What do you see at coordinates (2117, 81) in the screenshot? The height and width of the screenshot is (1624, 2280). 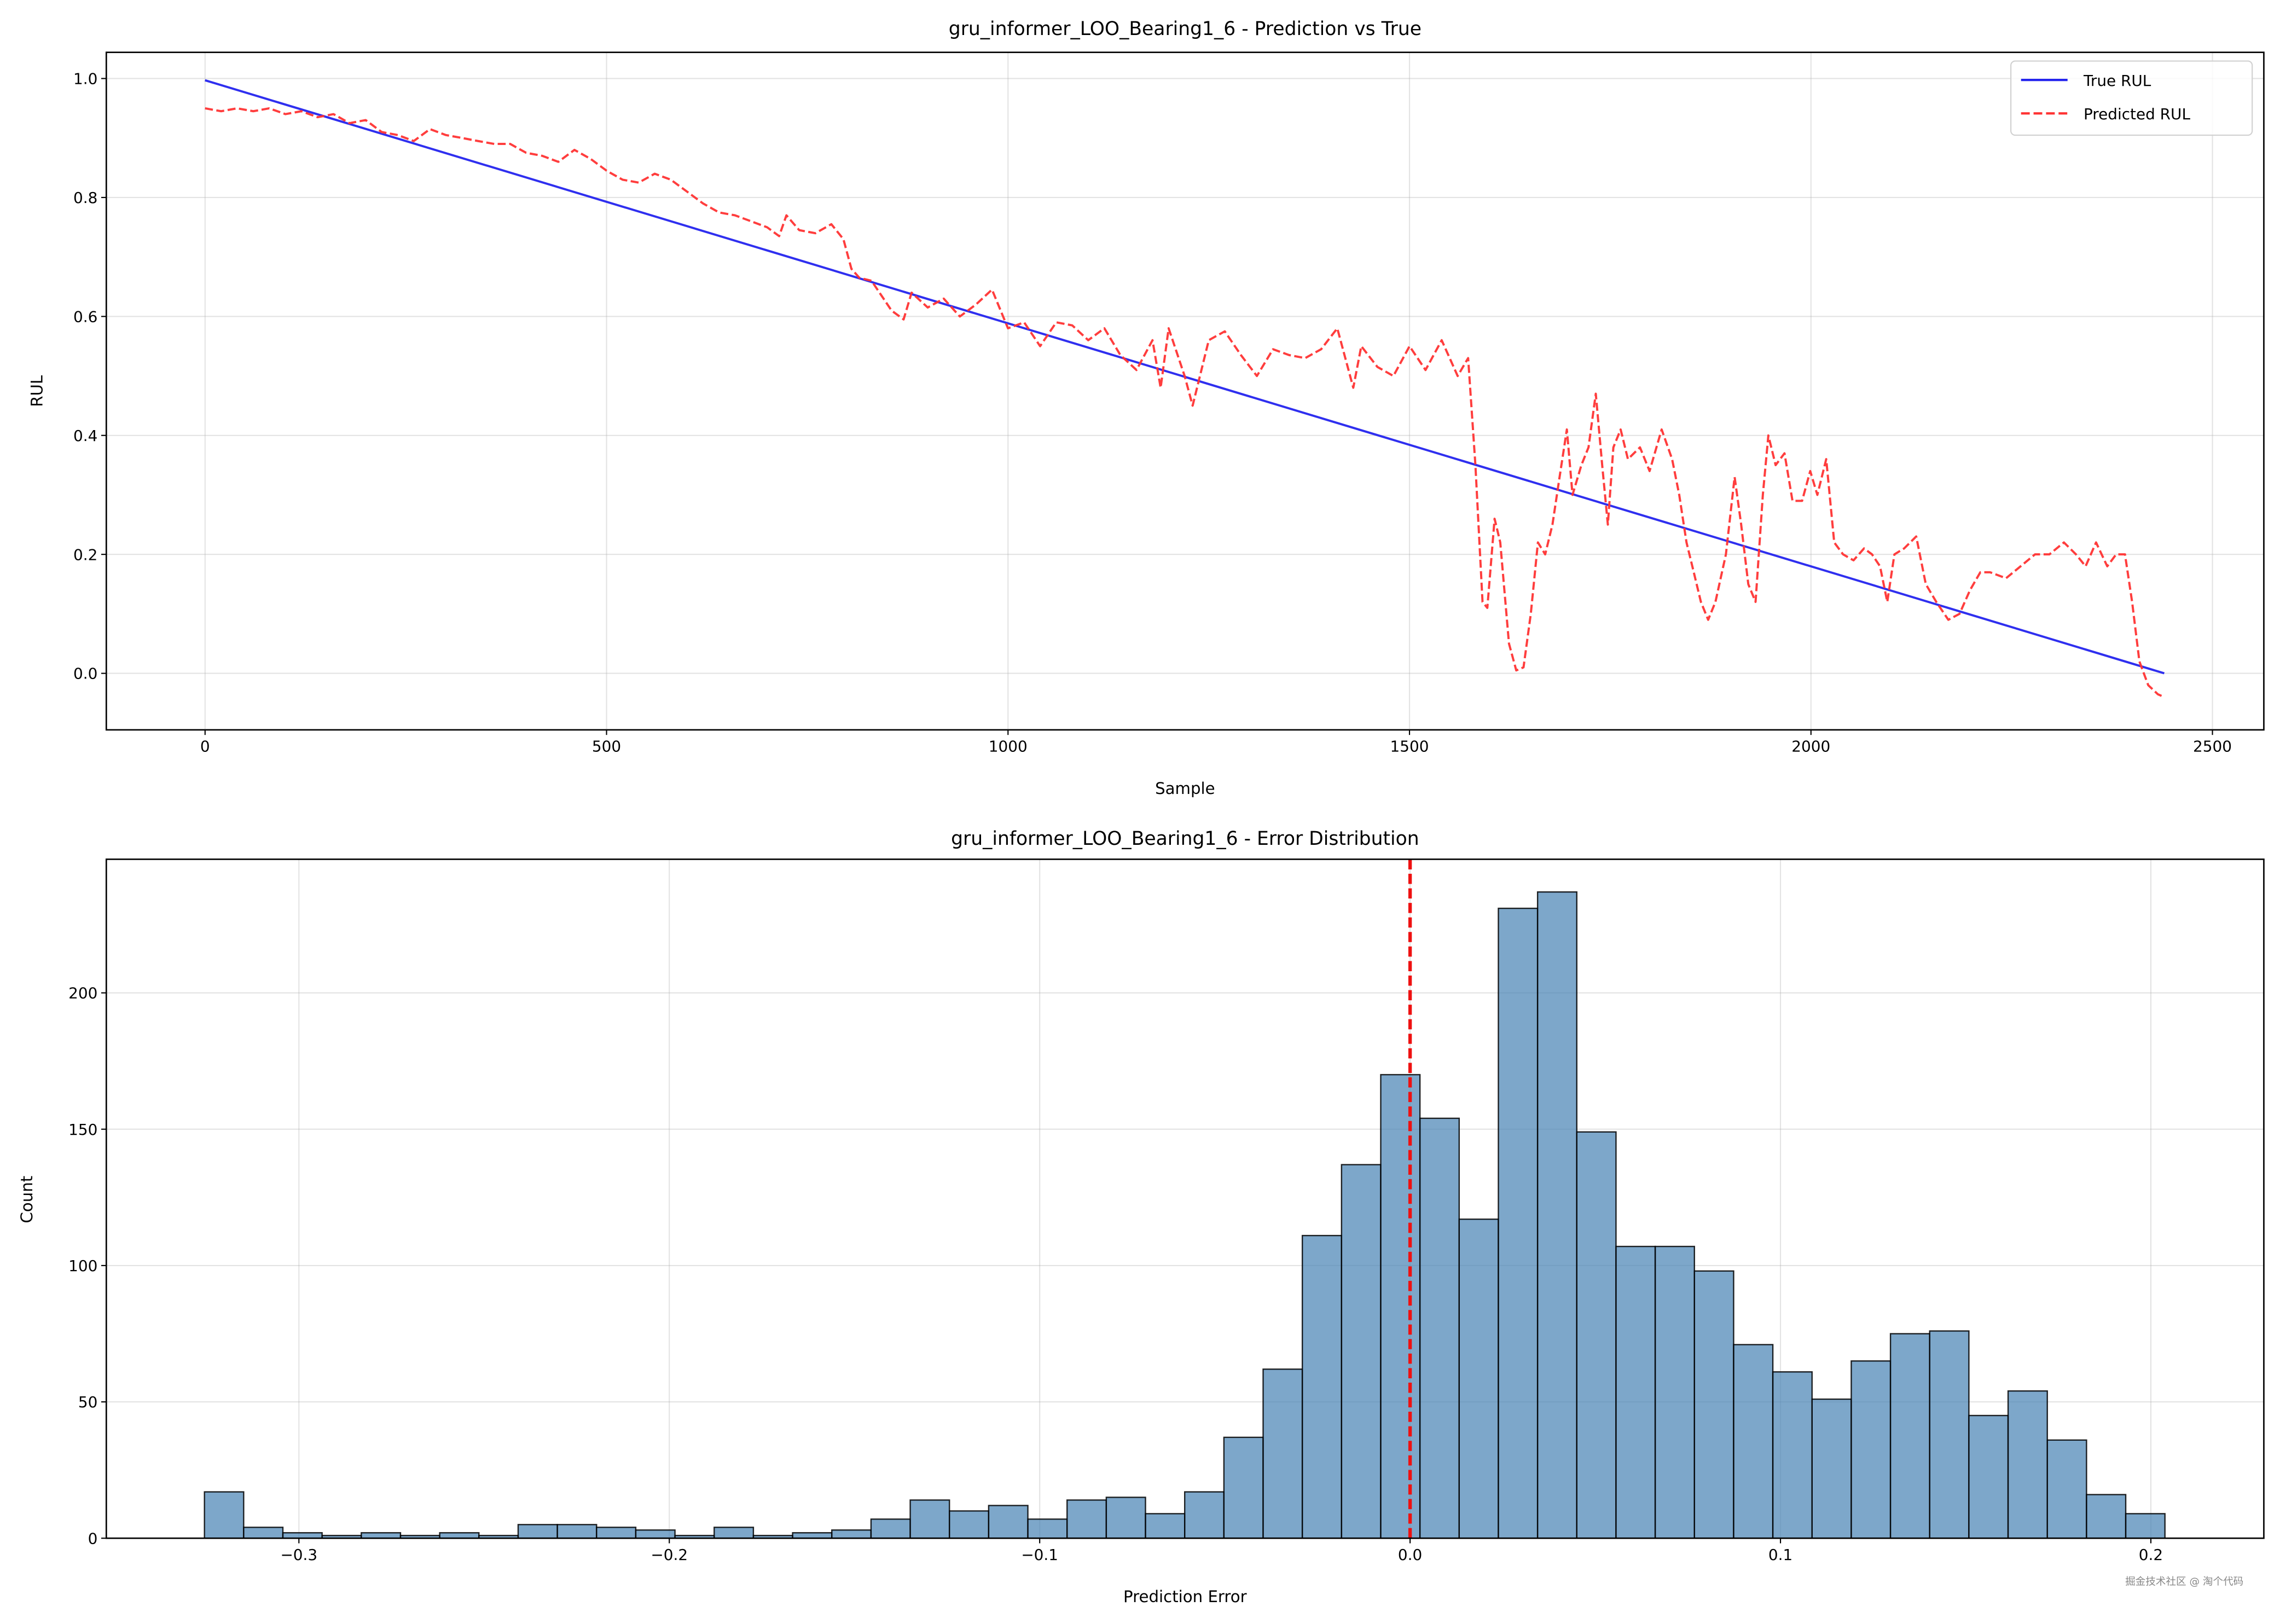 I see `legend-label-true-rul: True RUL` at bounding box center [2117, 81].